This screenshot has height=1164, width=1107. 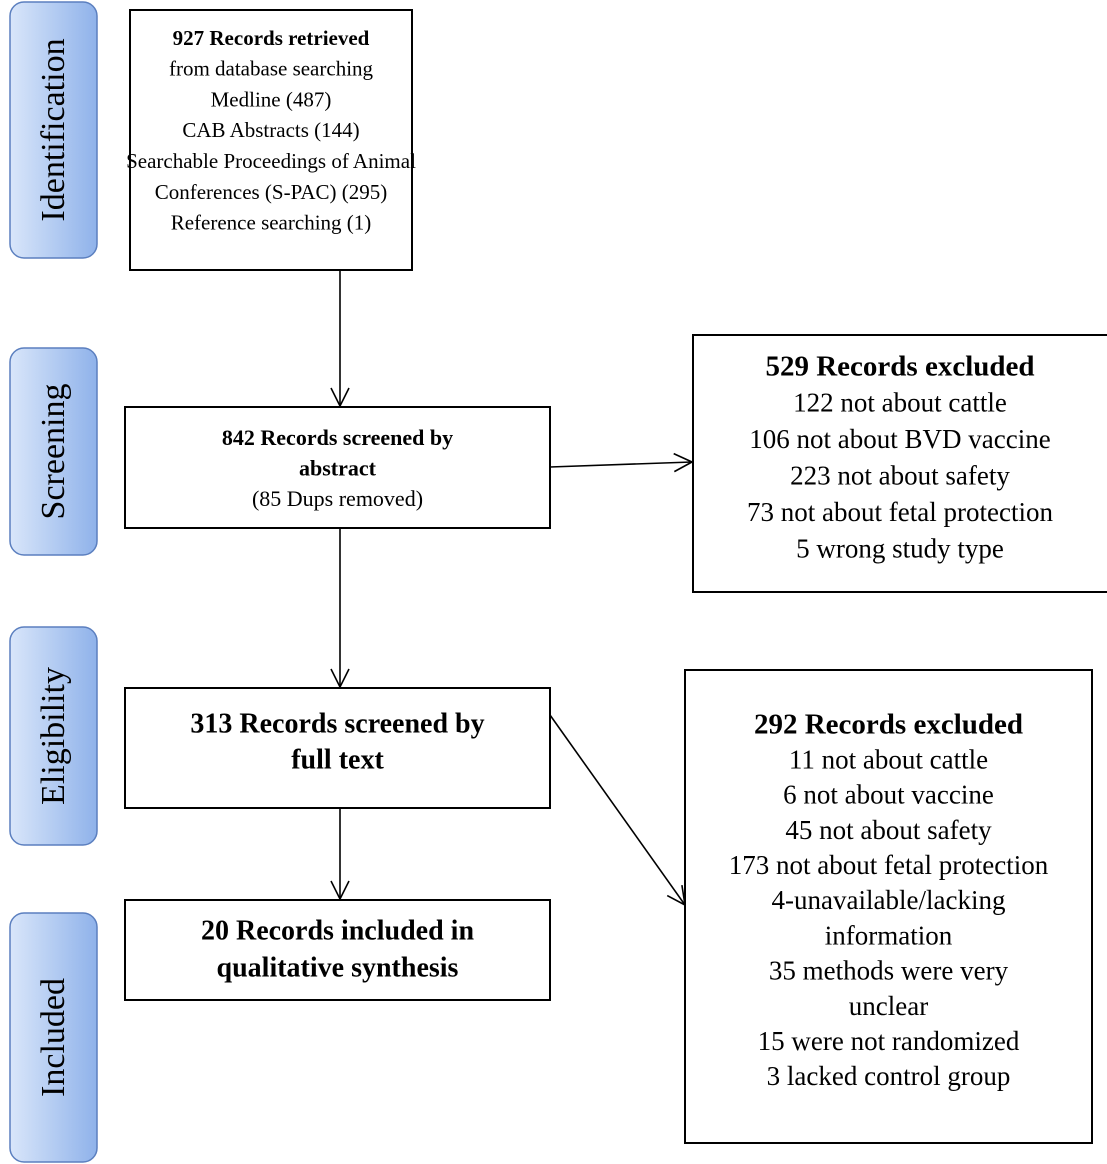 I want to click on box-text: unclear, so click(x=888, y=1006).